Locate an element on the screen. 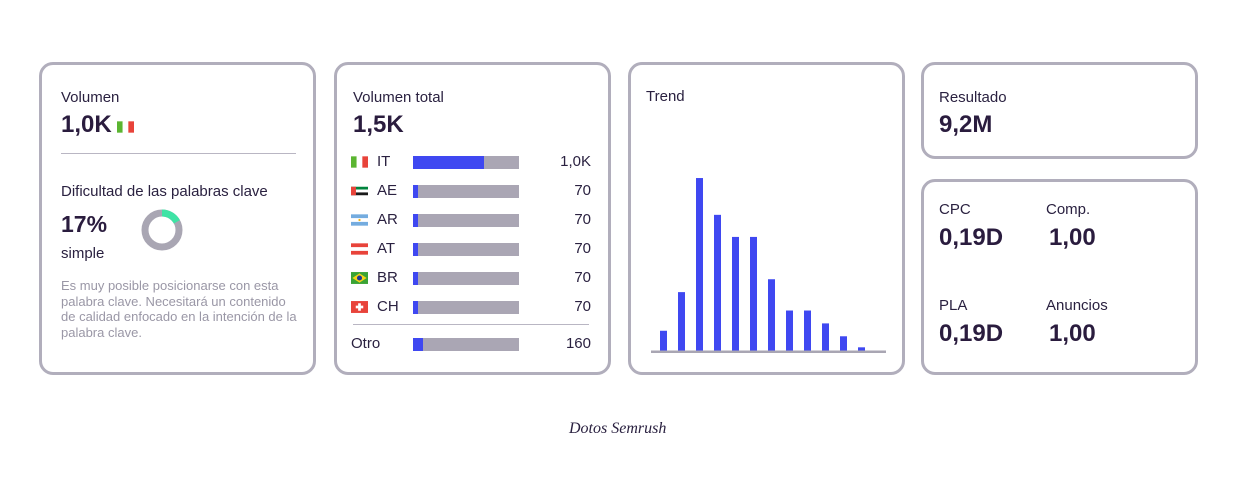 This screenshot has height=480, width=1240. brazil-flag-icon is located at coordinates (359, 278).